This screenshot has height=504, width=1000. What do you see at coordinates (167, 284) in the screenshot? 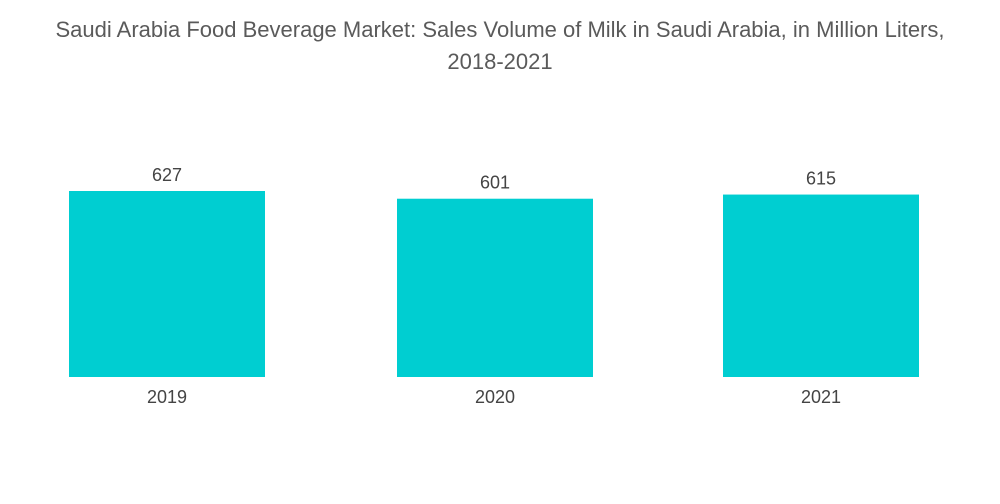
I see `bar-2019` at bounding box center [167, 284].